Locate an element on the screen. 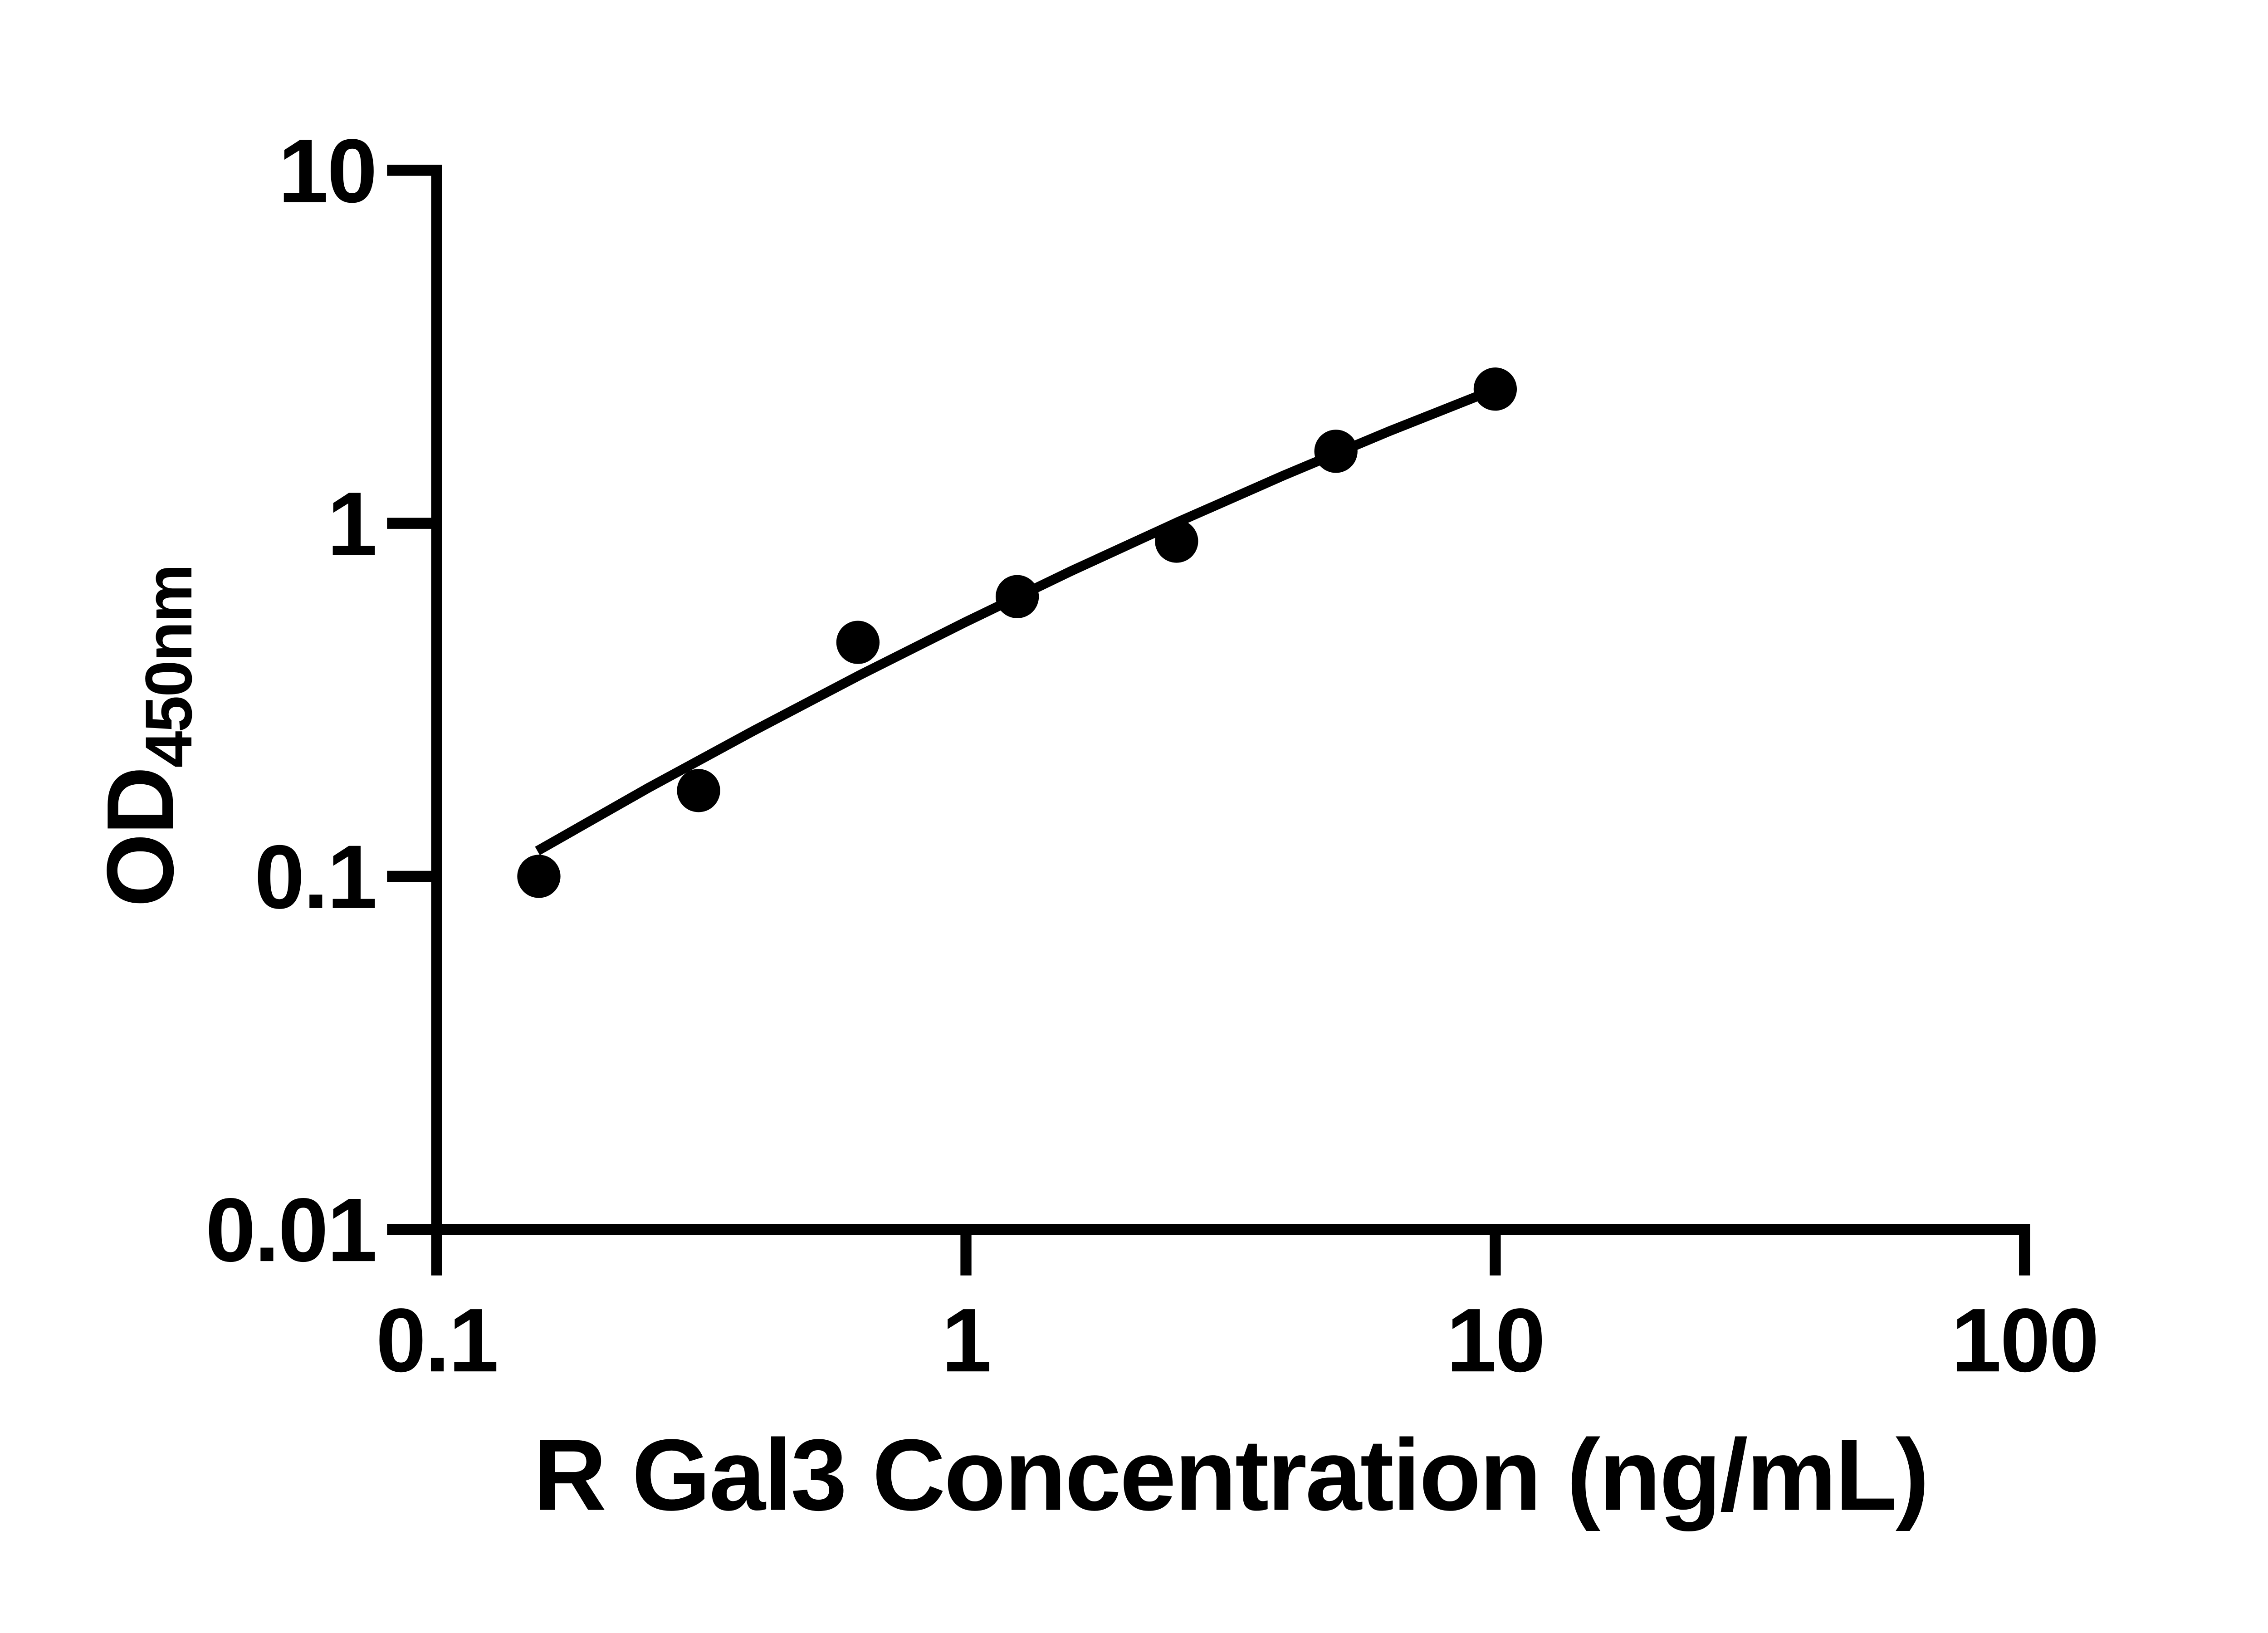  x-tick-label: 1 is located at coordinates (967, 1340).